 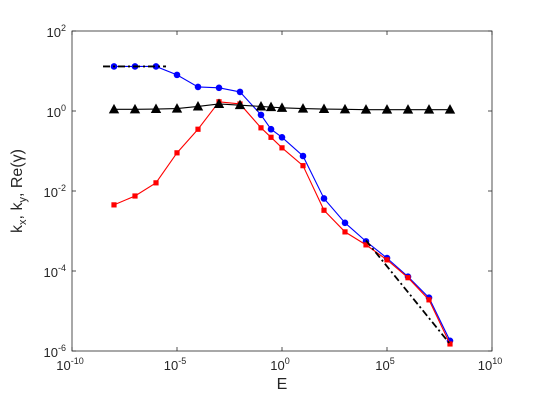 What do you see at coordinates (55, 271) in the screenshot?
I see `y-tick-label: 10⁻⁴` at bounding box center [55, 271].